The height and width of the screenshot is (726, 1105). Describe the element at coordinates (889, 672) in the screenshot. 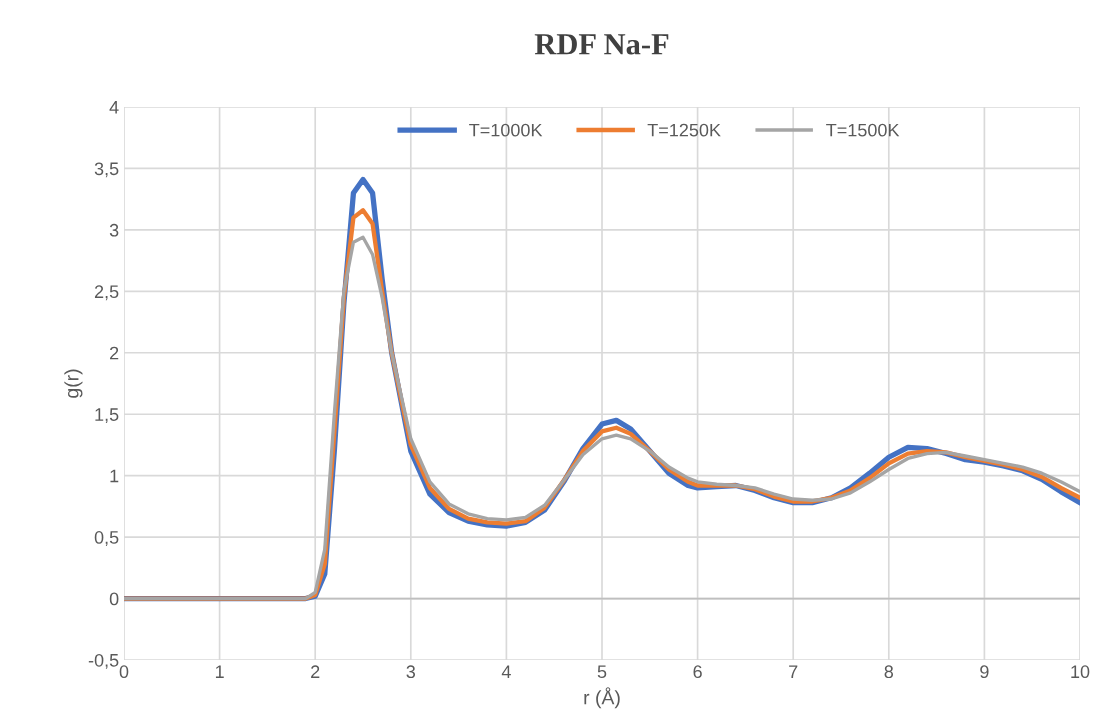

I see `x-tick-label: 8` at that location.